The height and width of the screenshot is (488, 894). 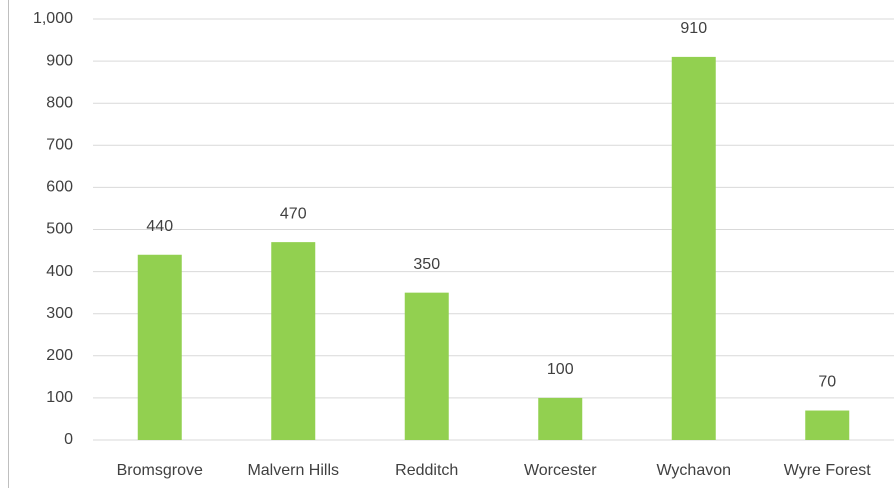 I want to click on data-label: 350, so click(x=426, y=264).